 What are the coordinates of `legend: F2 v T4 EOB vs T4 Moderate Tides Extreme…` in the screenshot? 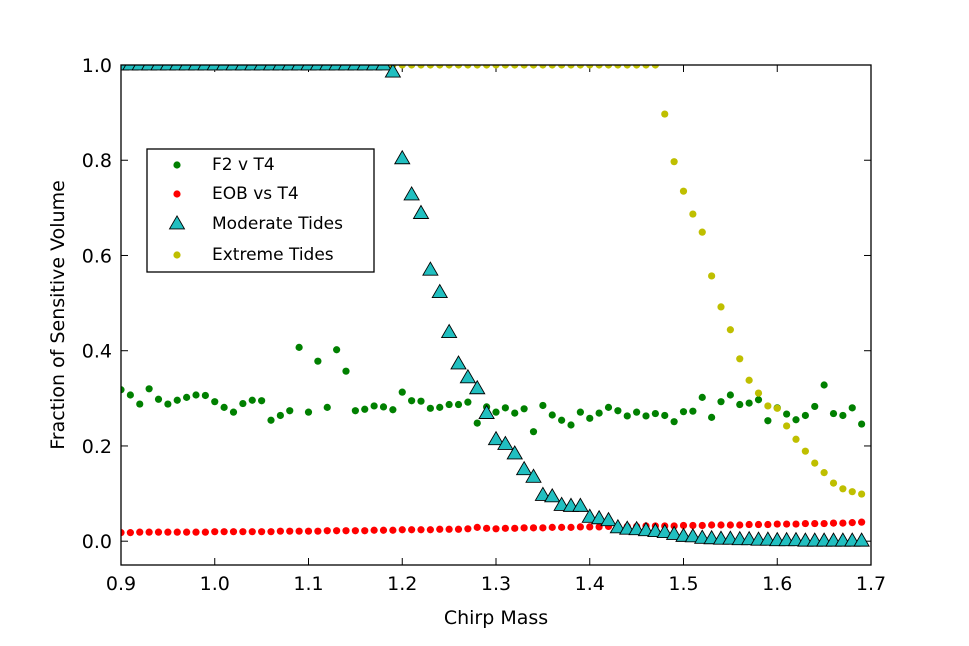 It's located at (260, 210).